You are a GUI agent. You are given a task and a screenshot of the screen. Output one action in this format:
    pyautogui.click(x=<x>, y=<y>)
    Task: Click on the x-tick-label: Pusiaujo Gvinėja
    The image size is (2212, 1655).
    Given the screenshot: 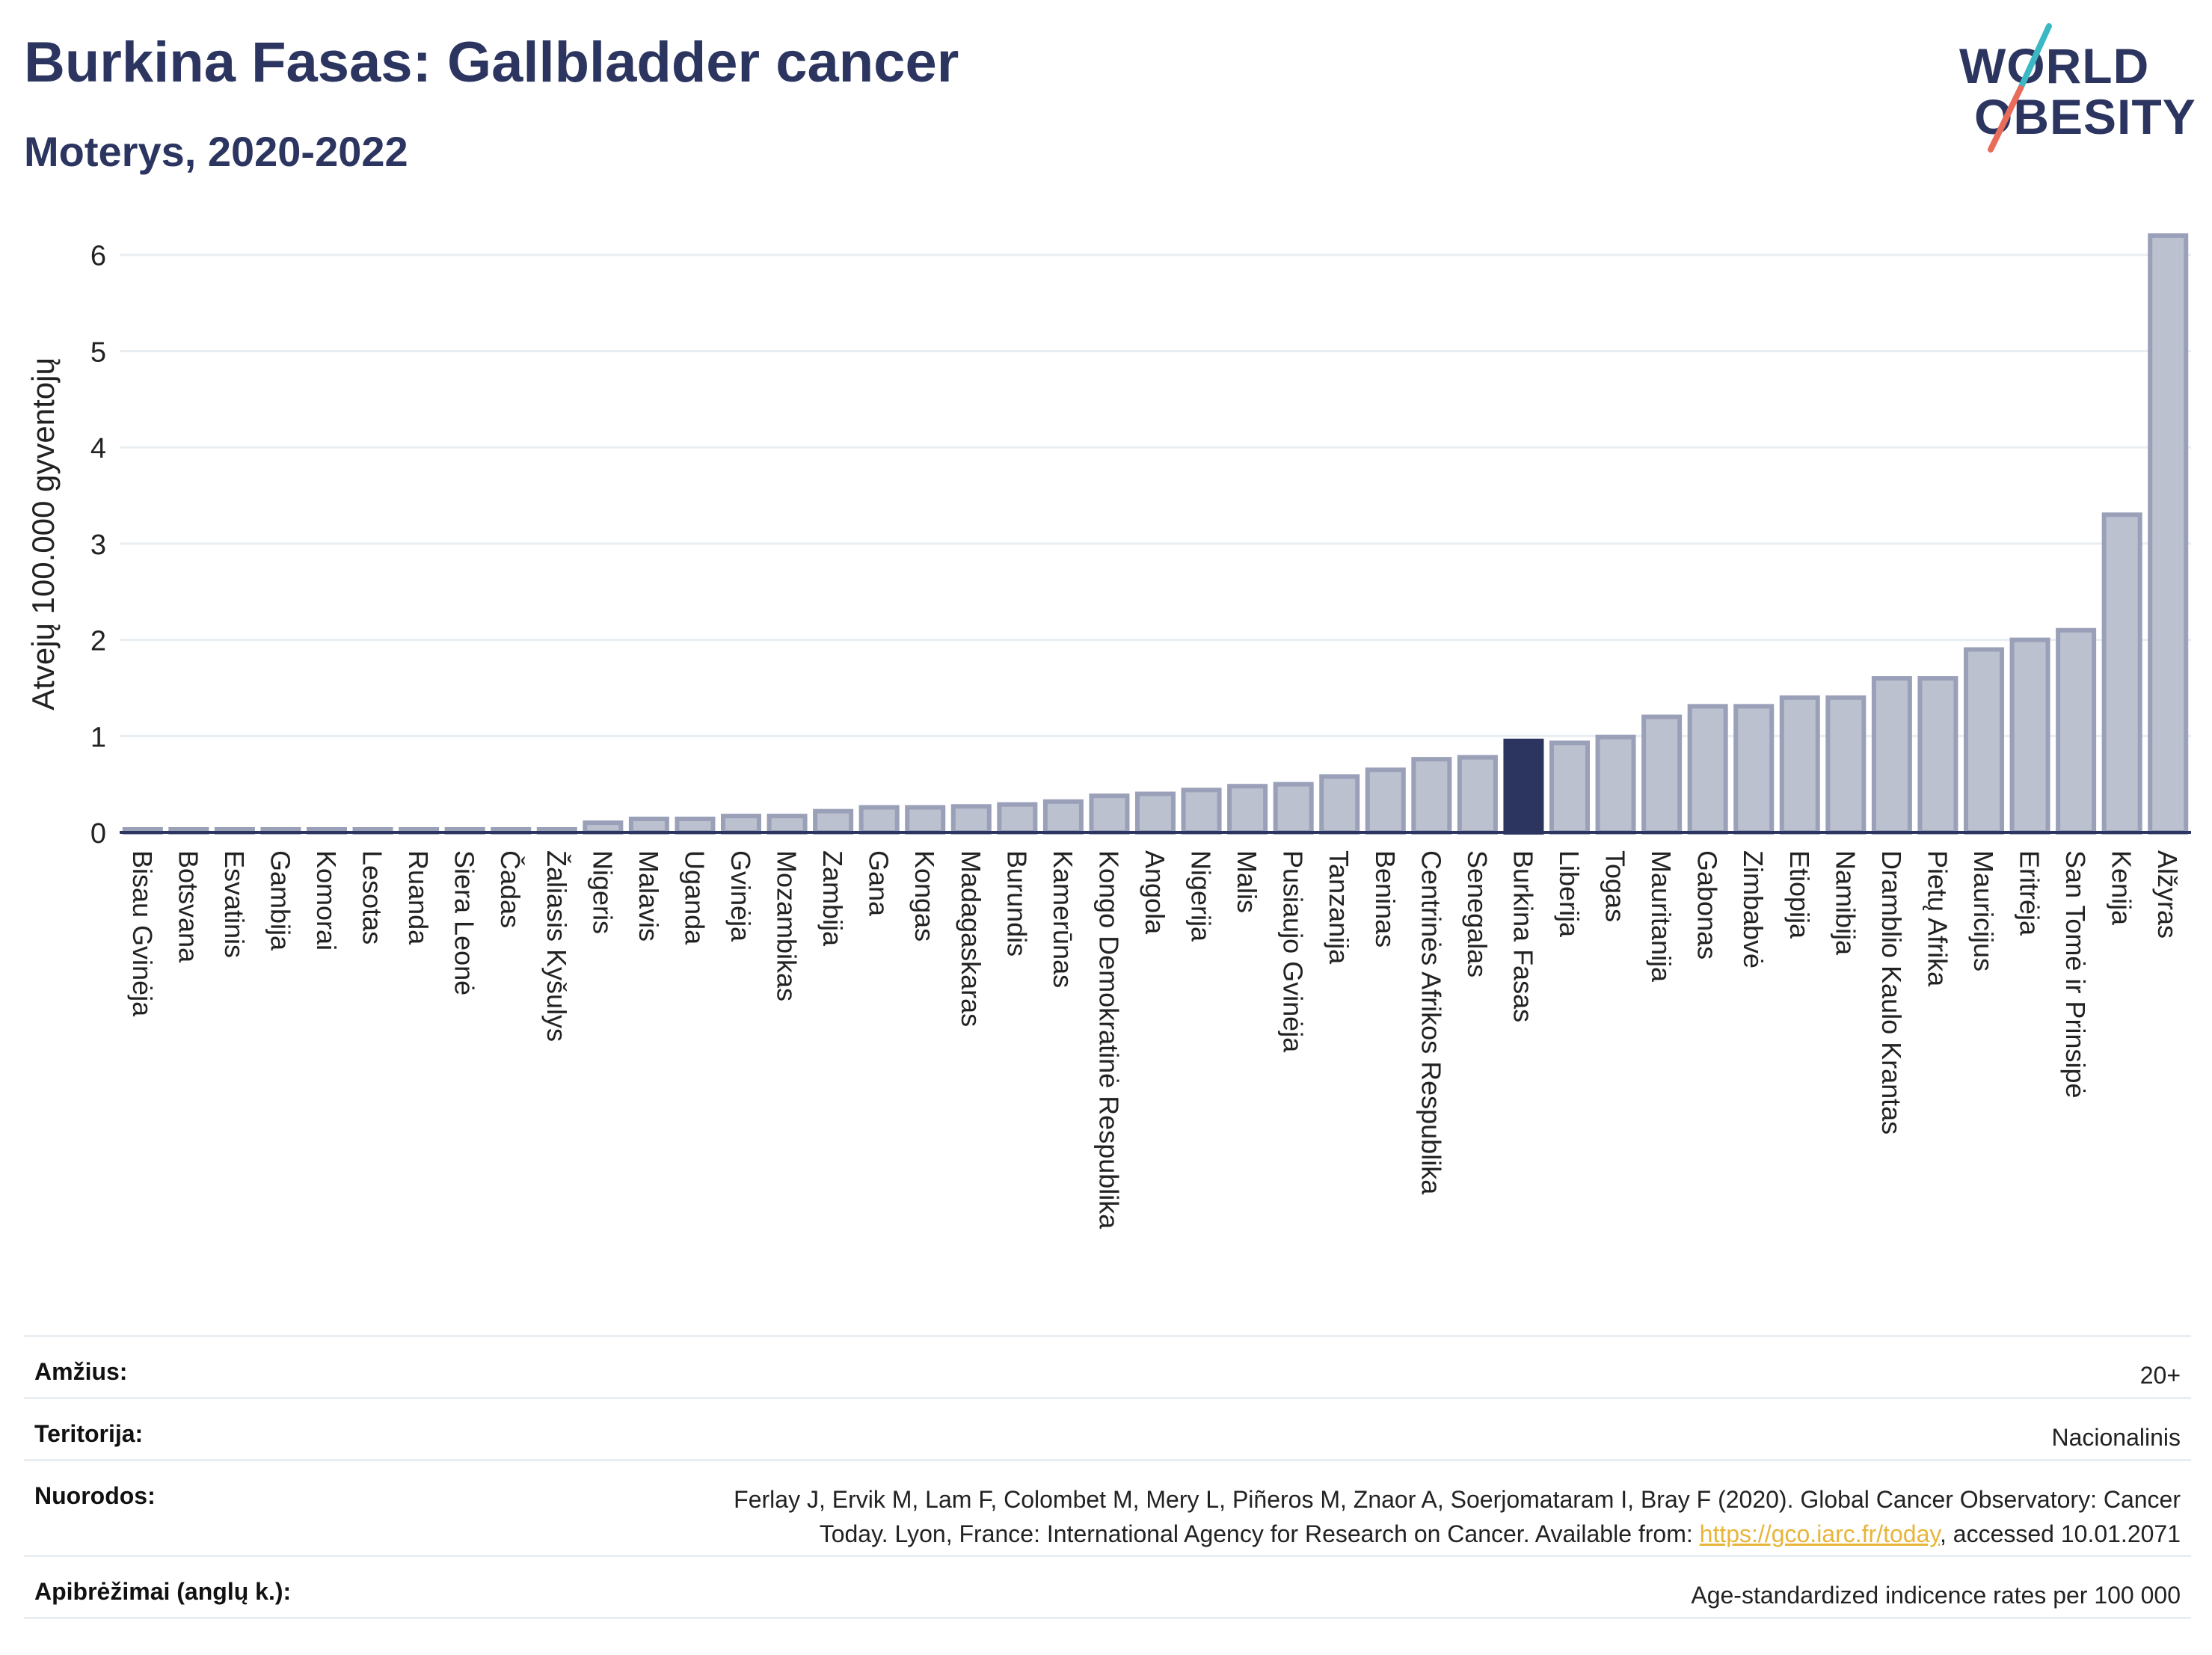 What is the action you would take?
    pyautogui.click(x=1293, y=951)
    